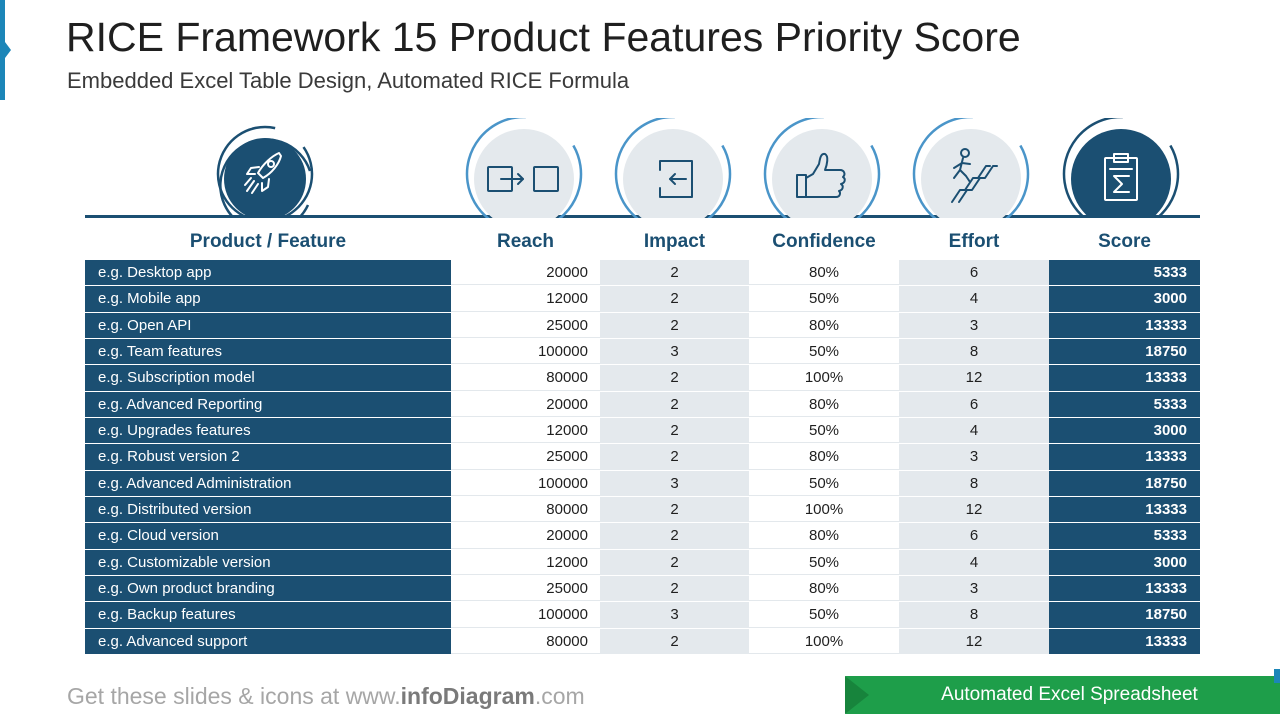 The width and height of the screenshot is (1280, 720). What do you see at coordinates (974, 241) in the screenshot?
I see `header-effort: Effort` at bounding box center [974, 241].